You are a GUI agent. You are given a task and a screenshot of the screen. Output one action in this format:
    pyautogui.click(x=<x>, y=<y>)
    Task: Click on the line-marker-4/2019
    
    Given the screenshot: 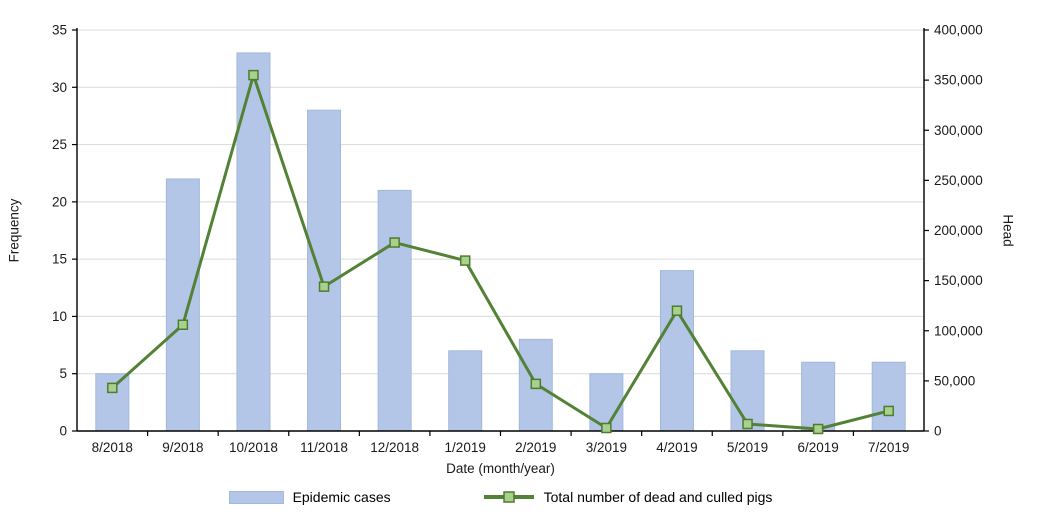 What is the action you would take?
    pyautogui.click(x=677, y=310)
    